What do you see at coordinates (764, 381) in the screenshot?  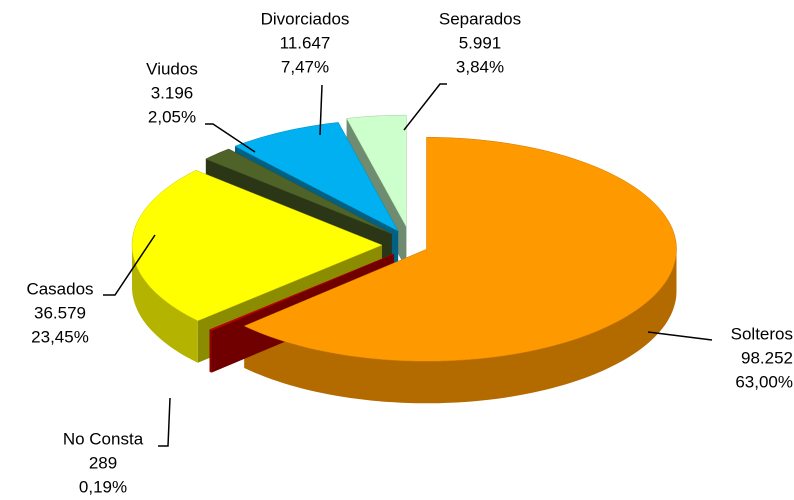 I see `data-label: 63,00%` at bounding box center [764, 381].